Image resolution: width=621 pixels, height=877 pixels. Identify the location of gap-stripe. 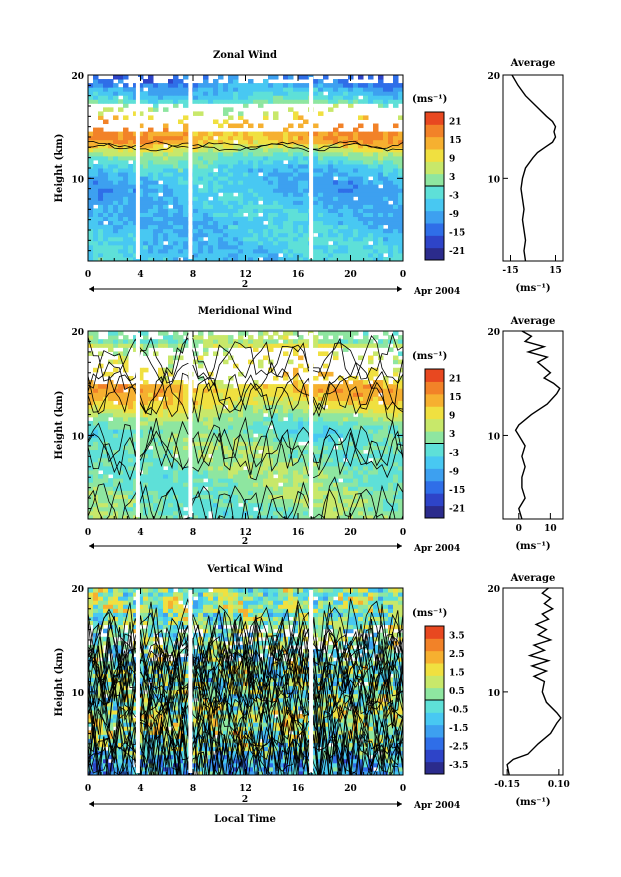
(190, 425).